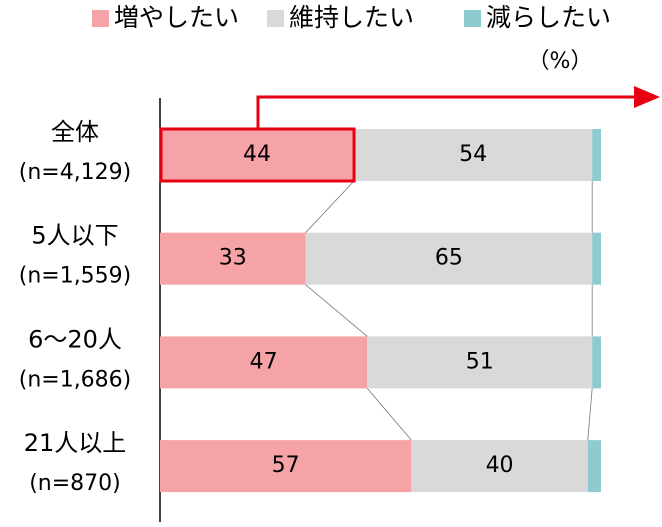 The image size is (662, 527). Describe the element at coordinates (448, 112) in the screenshot. I see `highlight-arrow` at that location.